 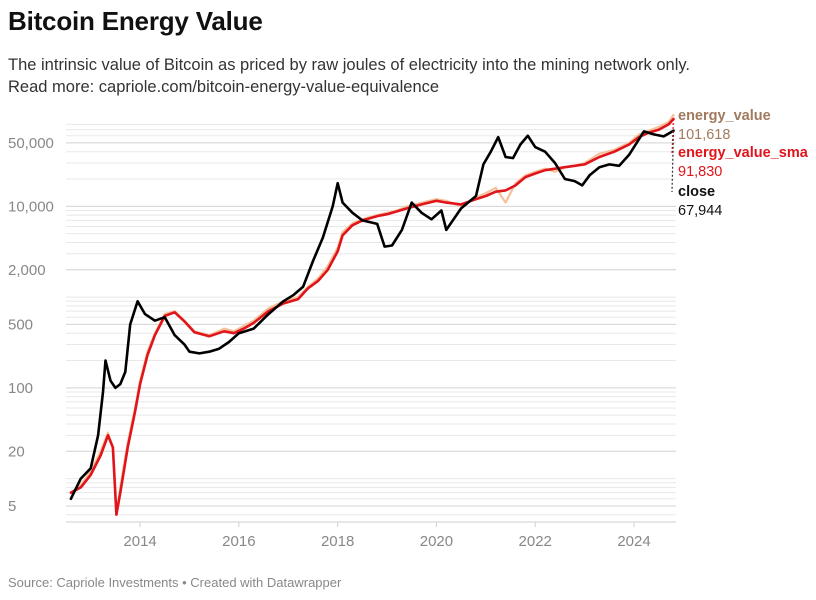 What do you see at coordinates (27, 270) in the screenshot?
I see `y-tick-label: 2,000` at bounding box center [27, 270].